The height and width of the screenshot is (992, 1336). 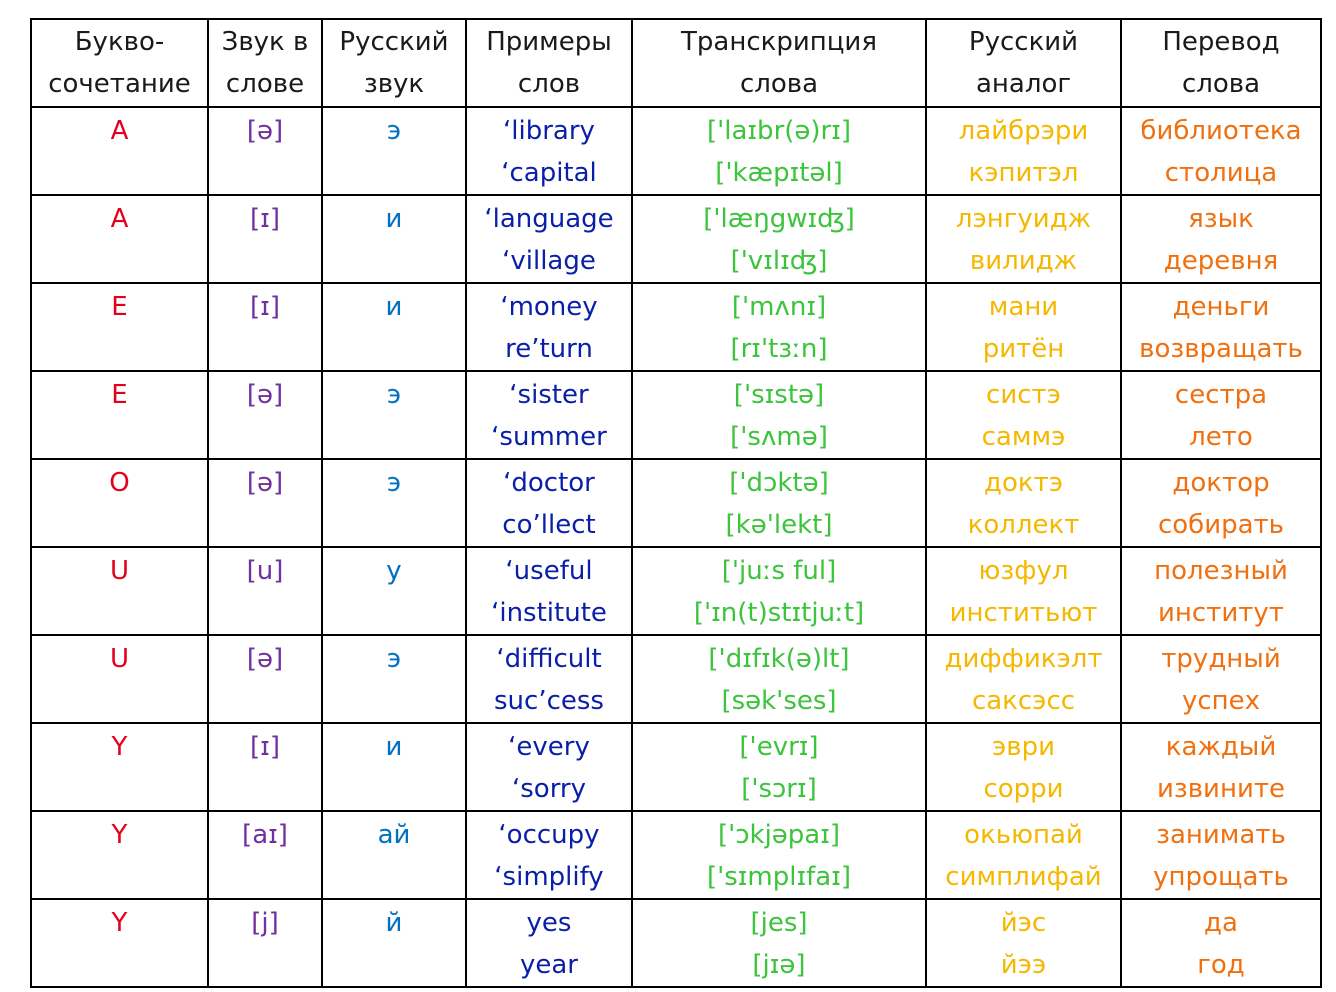 I want to click on transcription-text: [jes], so click(x=779, y=923).